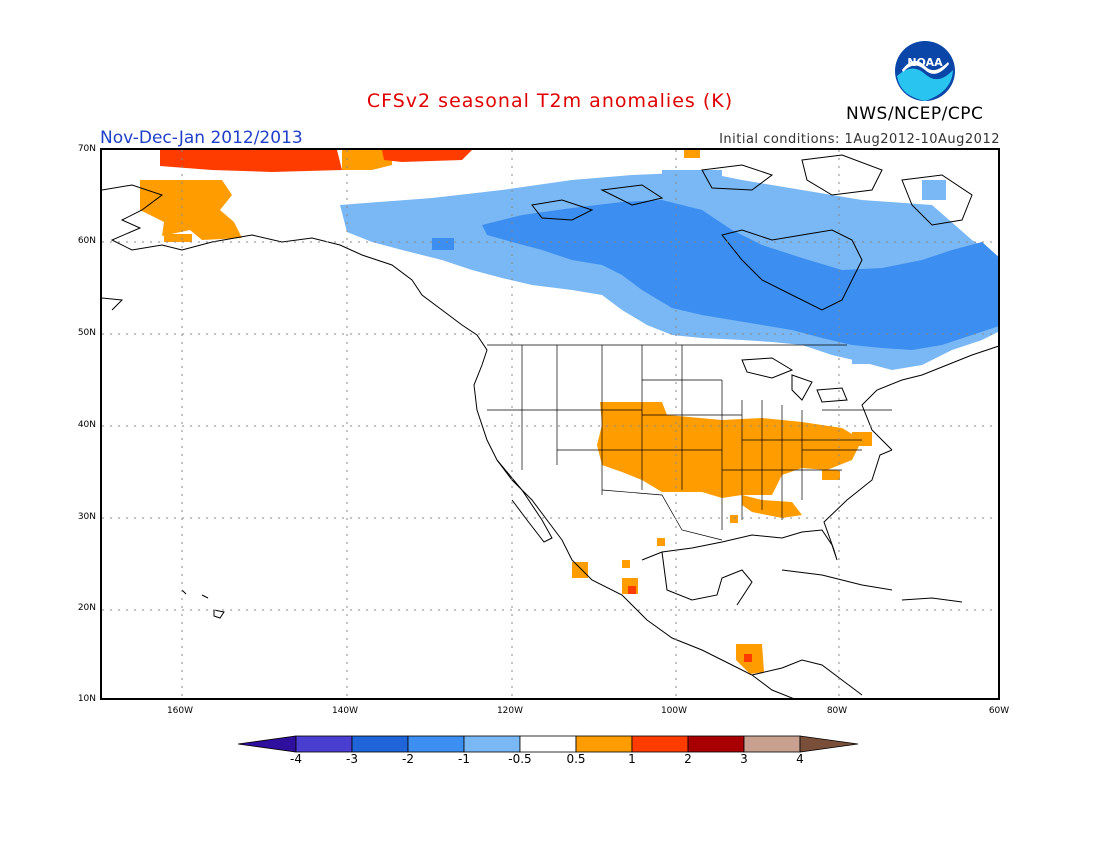 This screenshot has width=1100, height=850. I want to click on noaa-logo: NOAA, so click(925, 73).